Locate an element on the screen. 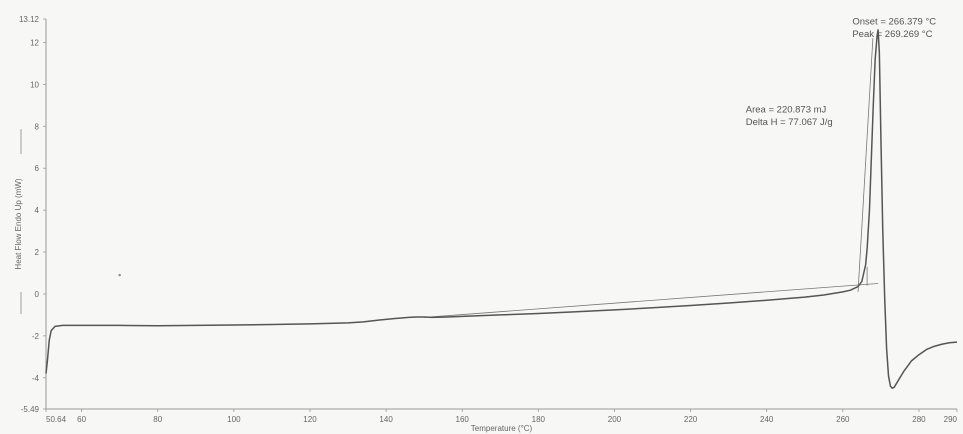 The width and height of the screenshot is (963, 434). x-tick-label: 200 is located at coordinates (615, 419).